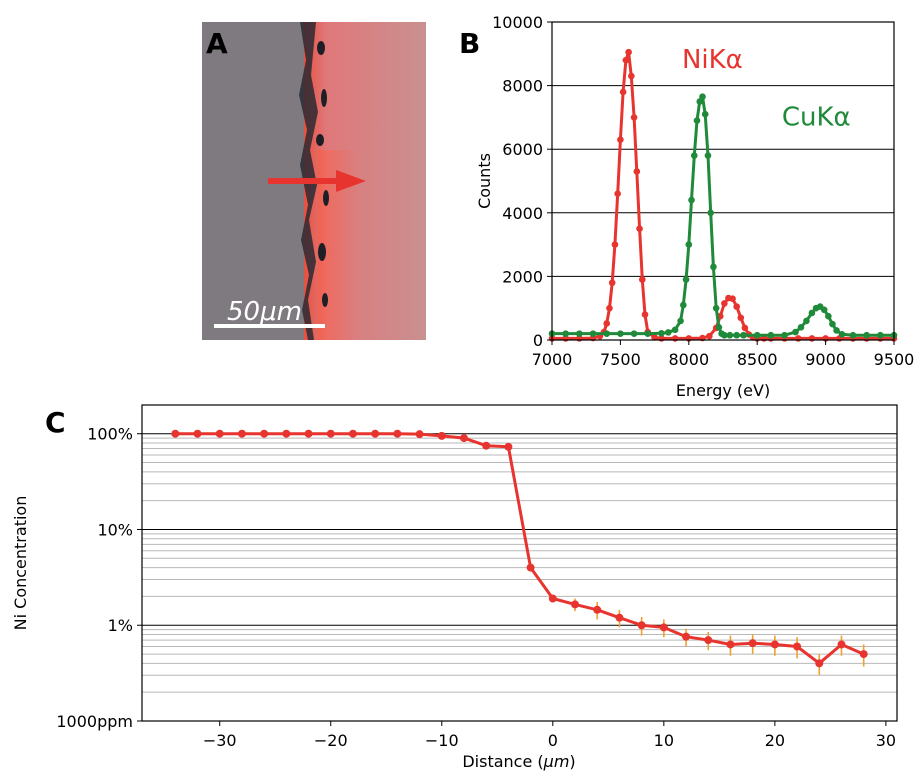 This screenshot has width=921, height=775. What do you see at coordinates (220, 740) in the screenshot?
I see `panel-c-x-tick-label: −30` at bounding box center [220, 740].